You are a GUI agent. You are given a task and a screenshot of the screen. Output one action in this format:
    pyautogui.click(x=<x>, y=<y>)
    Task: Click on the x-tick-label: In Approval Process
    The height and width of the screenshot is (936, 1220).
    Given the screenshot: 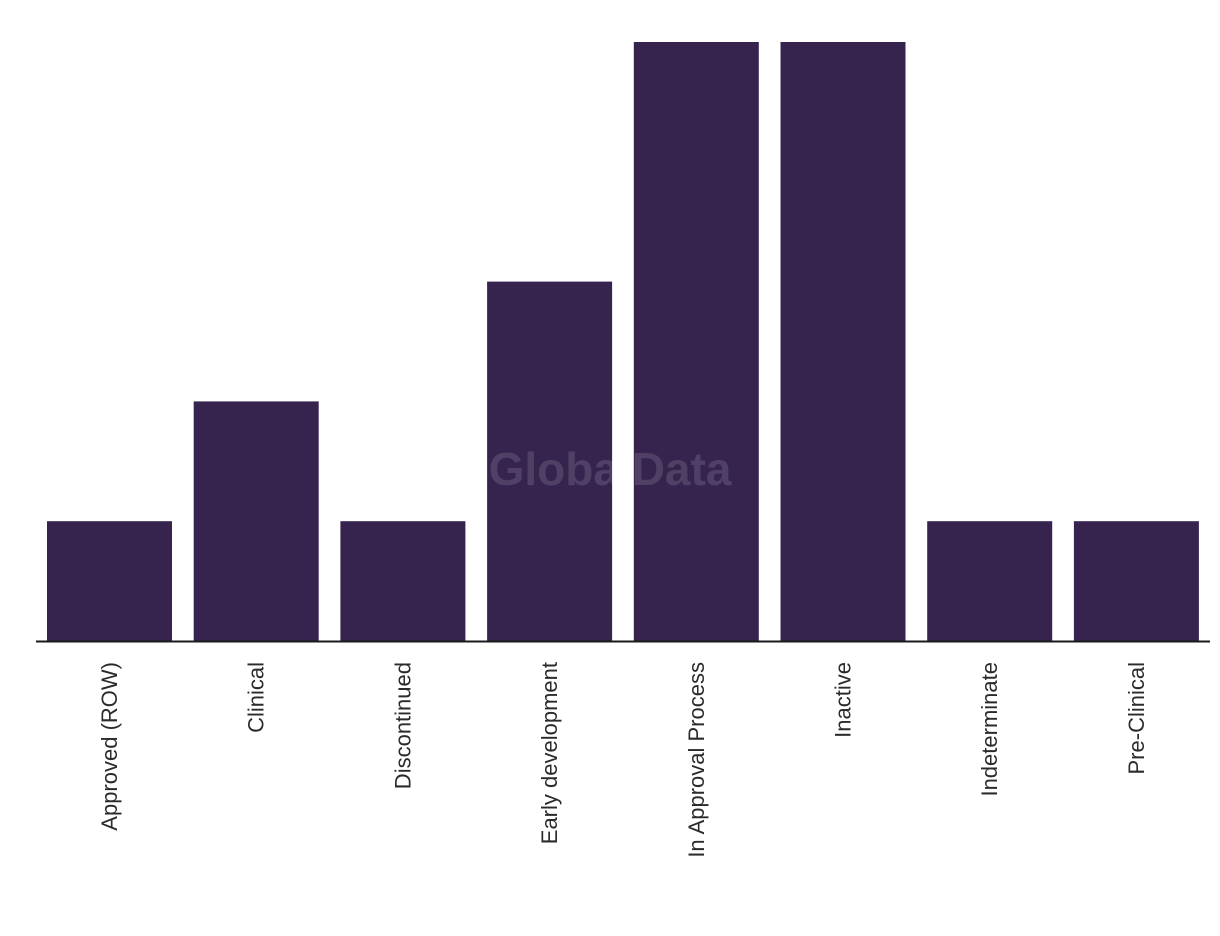 What is the action you would take?
    pyautogui.click(x=696, y=760)
    